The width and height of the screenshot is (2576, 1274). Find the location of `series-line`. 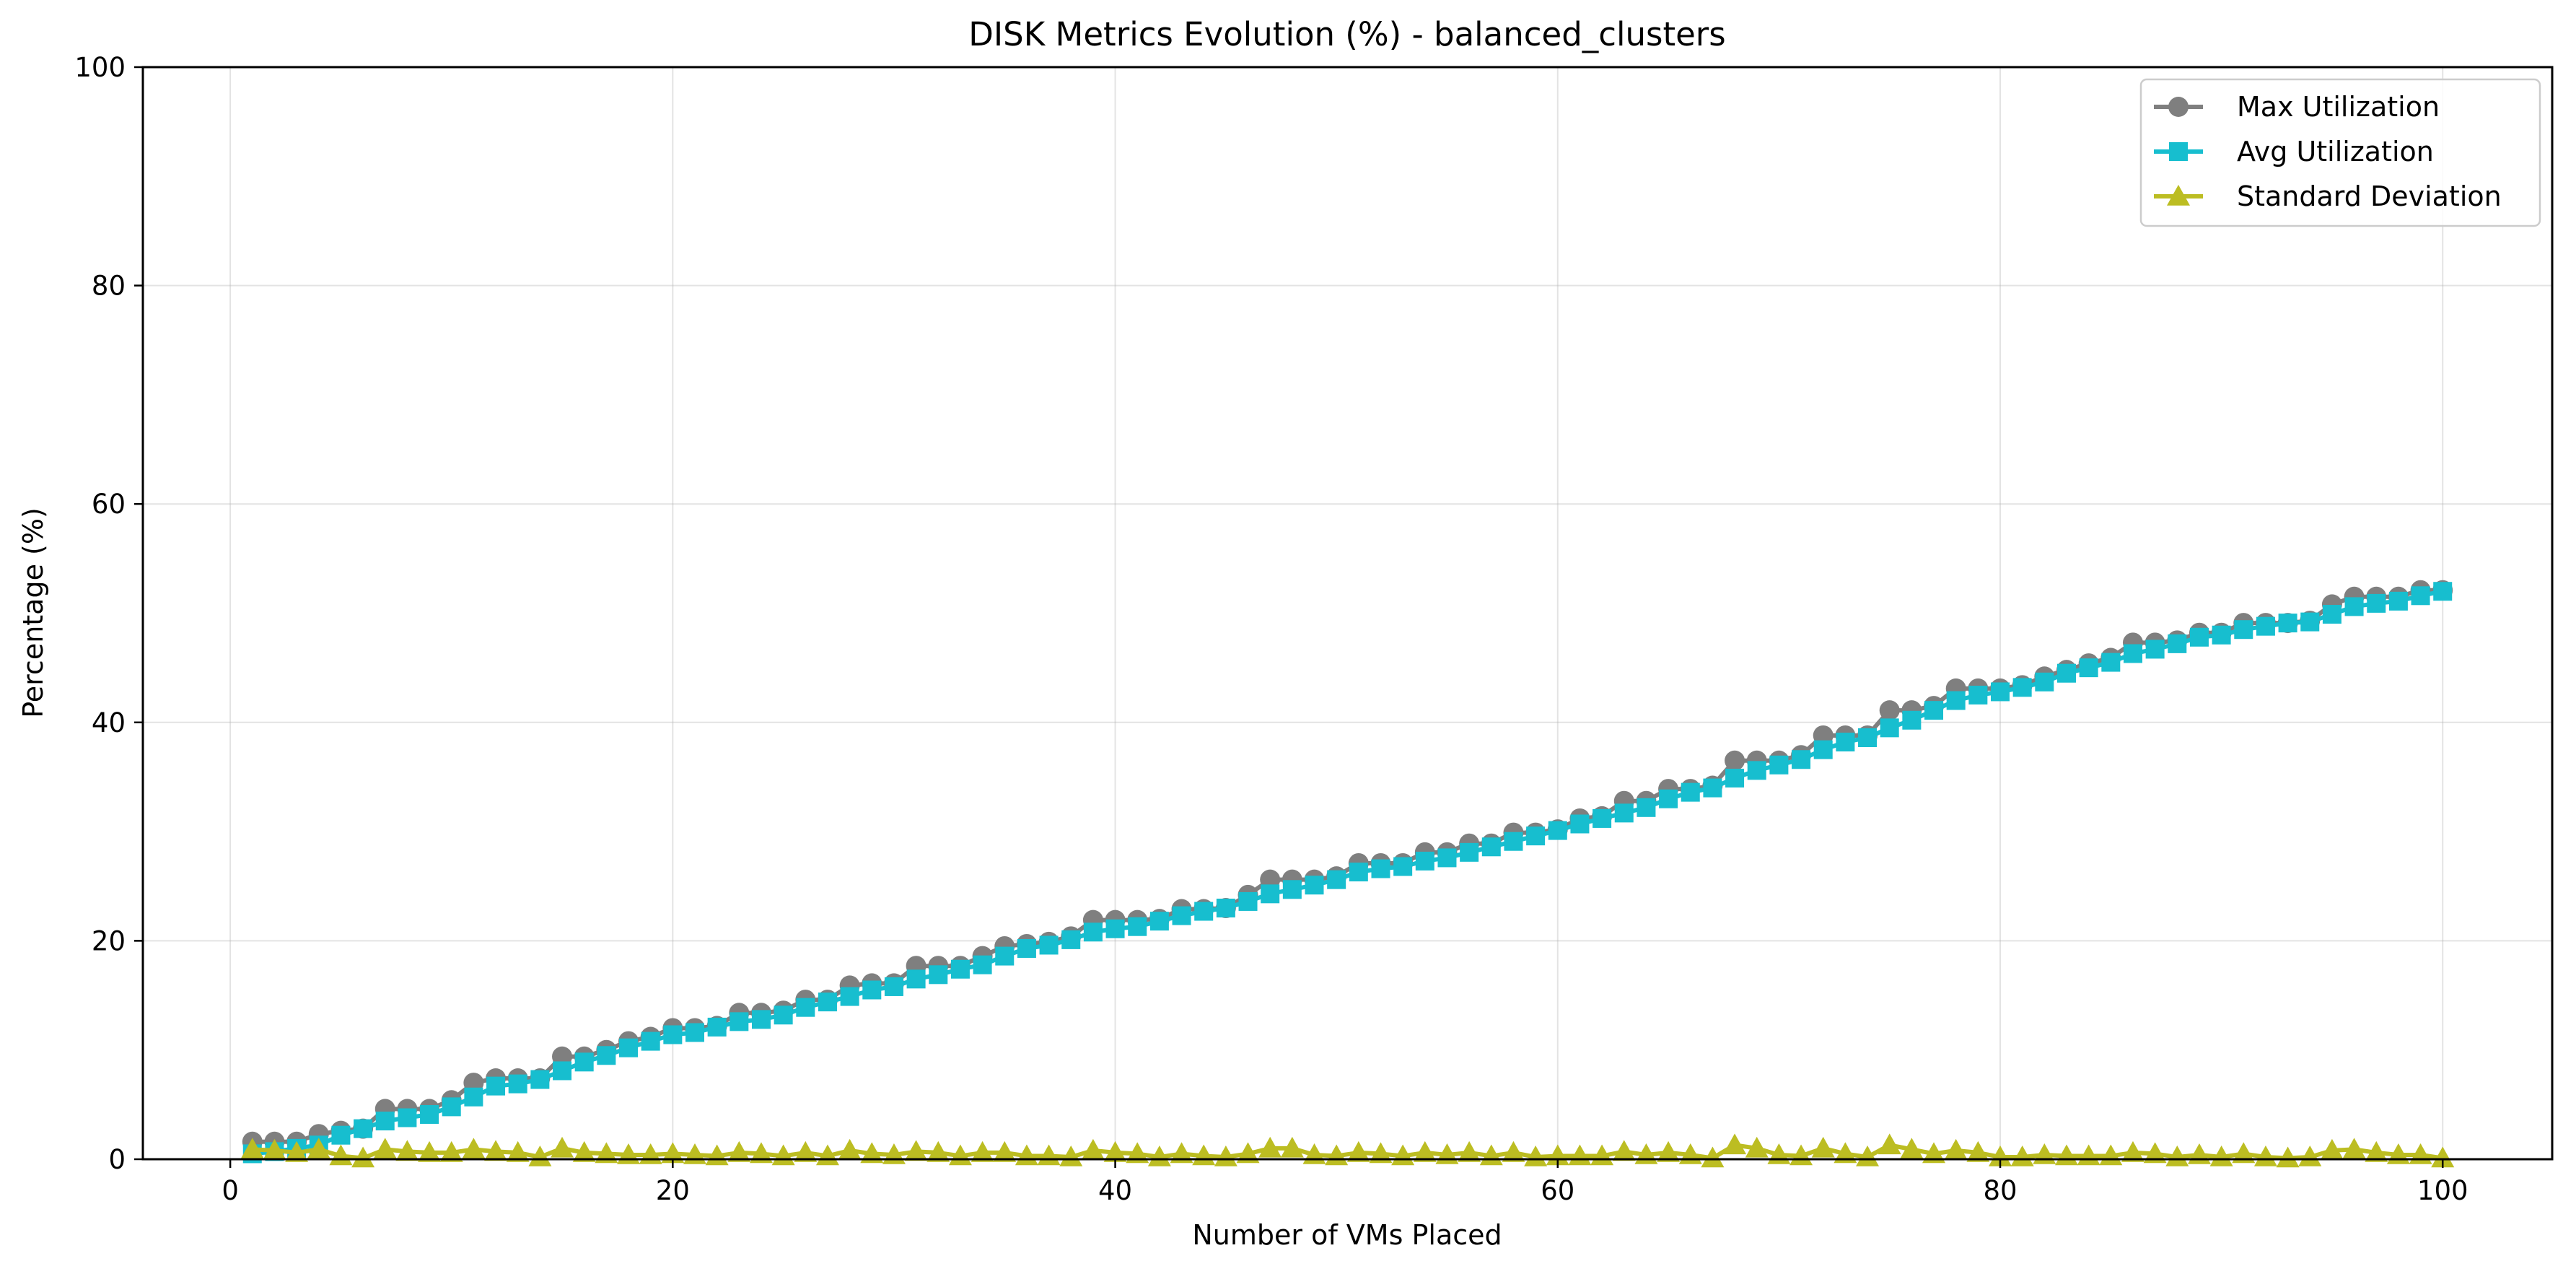

series-line is located at coordinates (1347, 1152).